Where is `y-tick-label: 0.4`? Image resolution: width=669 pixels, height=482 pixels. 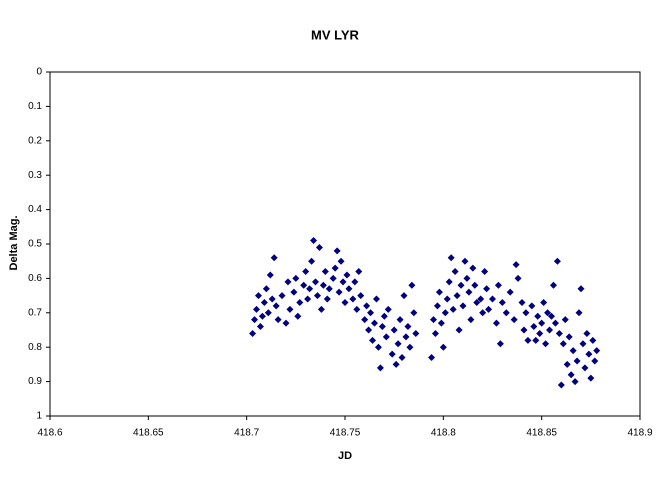 y-tick-label: 0.4 is located at coordinates (35, 209).